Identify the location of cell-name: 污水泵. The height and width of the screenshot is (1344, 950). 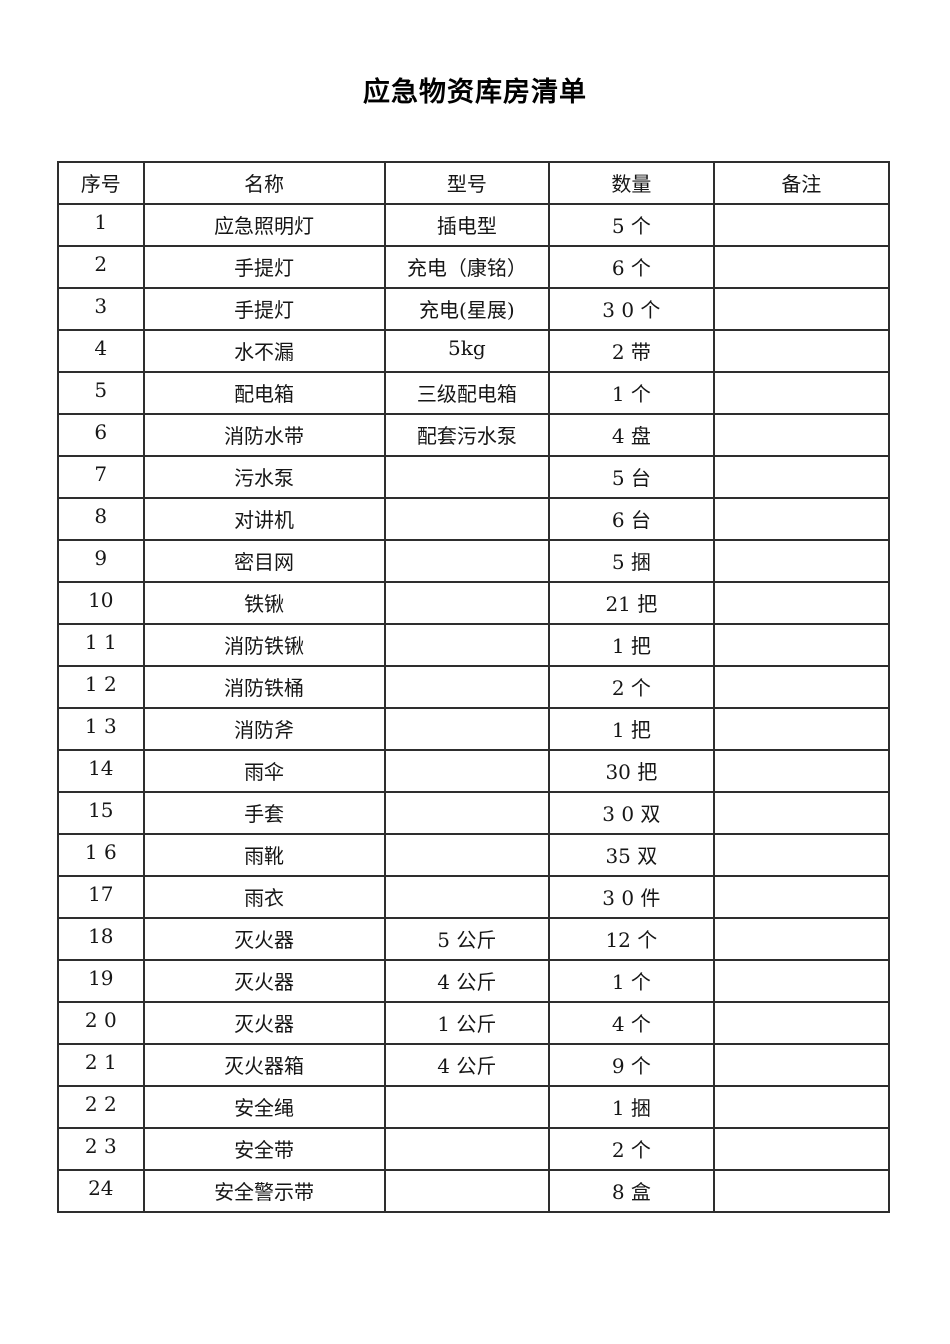
(264, 477).